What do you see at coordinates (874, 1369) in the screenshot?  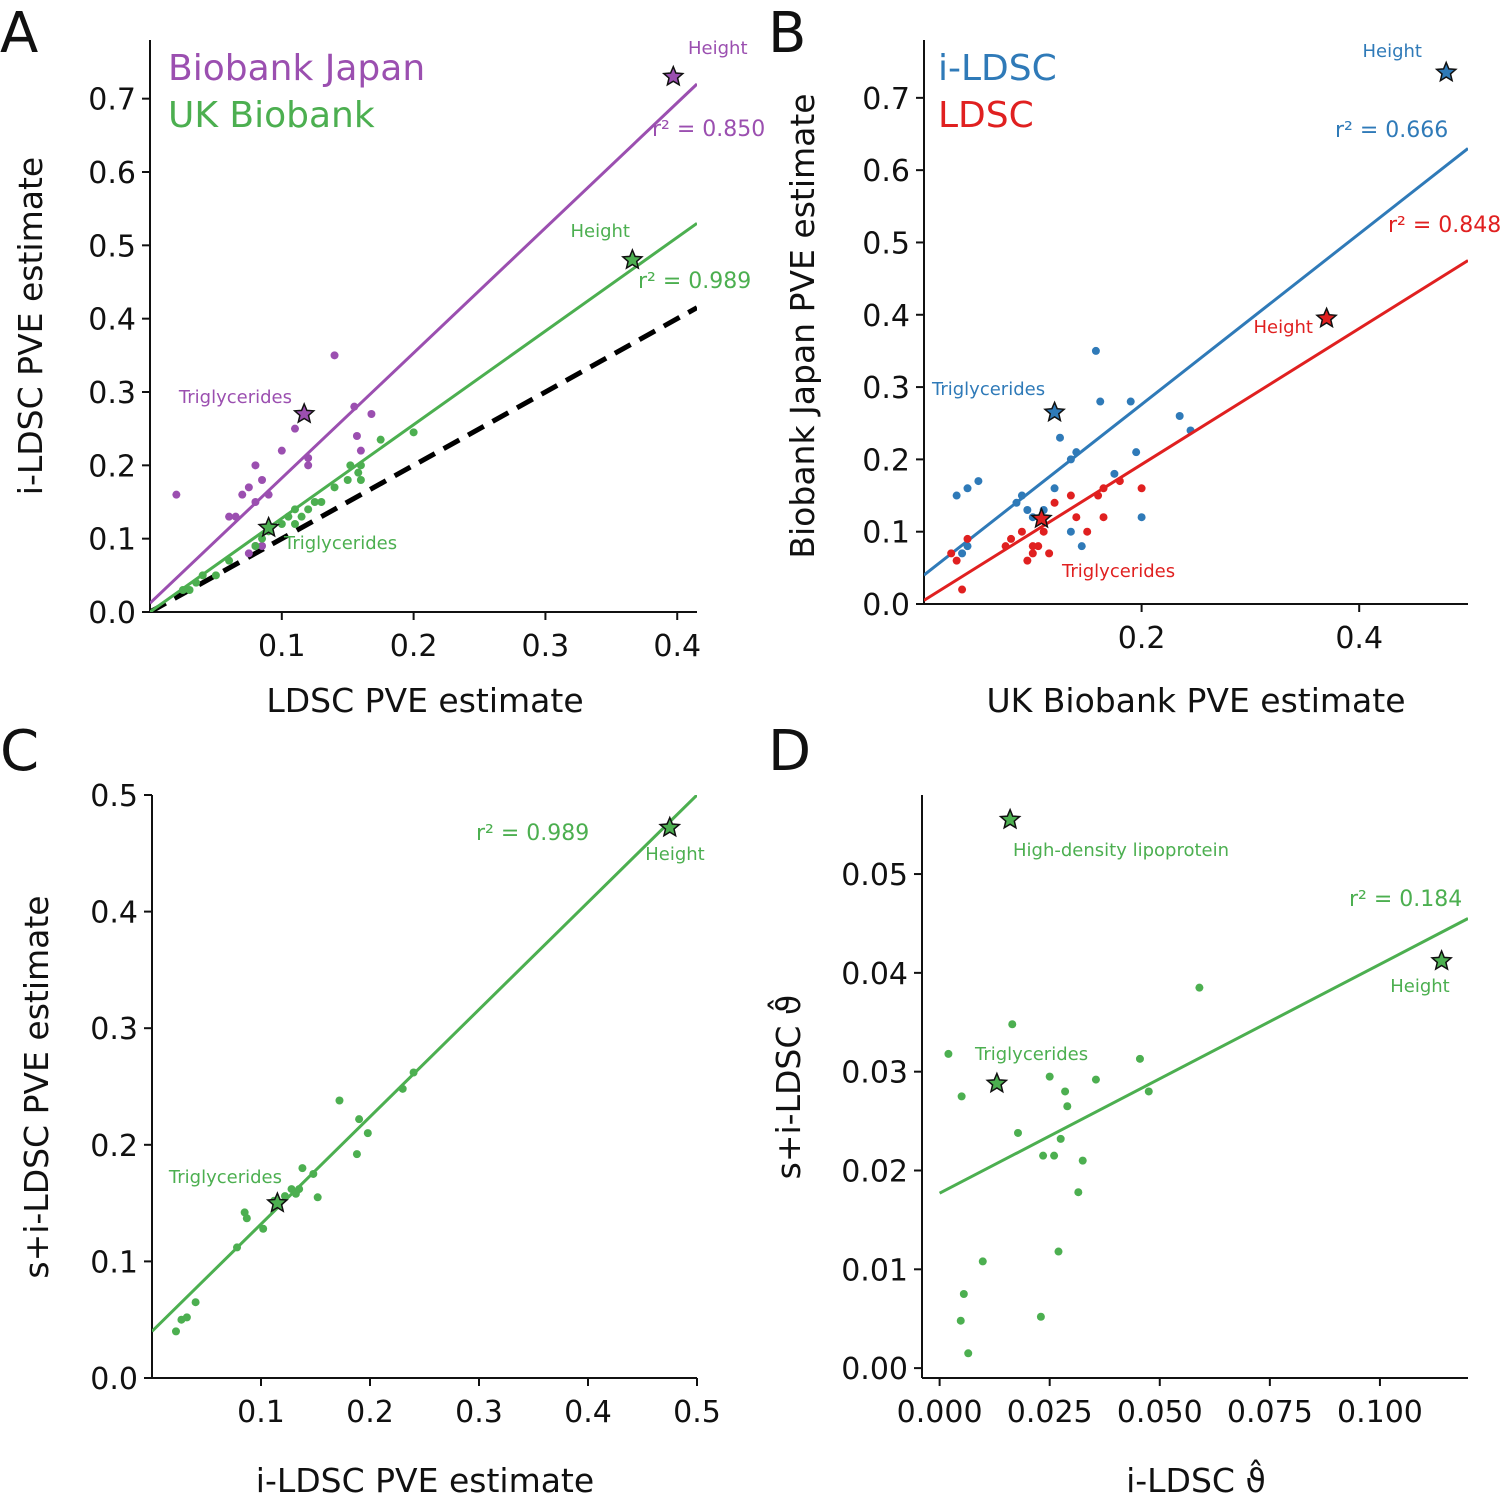 I see `y-tick-label: 0.00` at bounding box center [874, 1369].